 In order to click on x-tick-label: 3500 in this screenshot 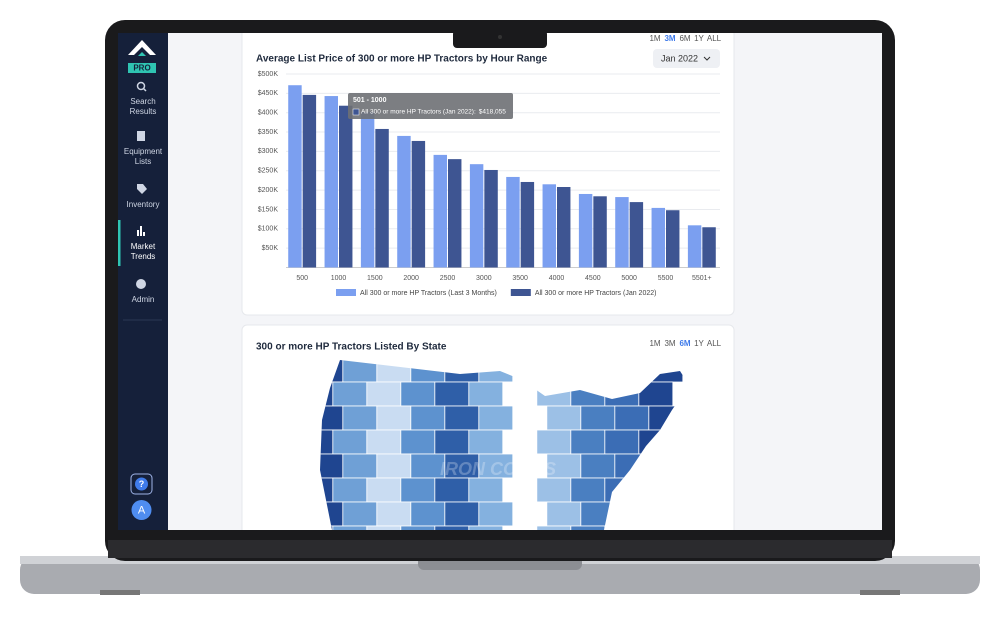, I will do `click(520, 278)`.